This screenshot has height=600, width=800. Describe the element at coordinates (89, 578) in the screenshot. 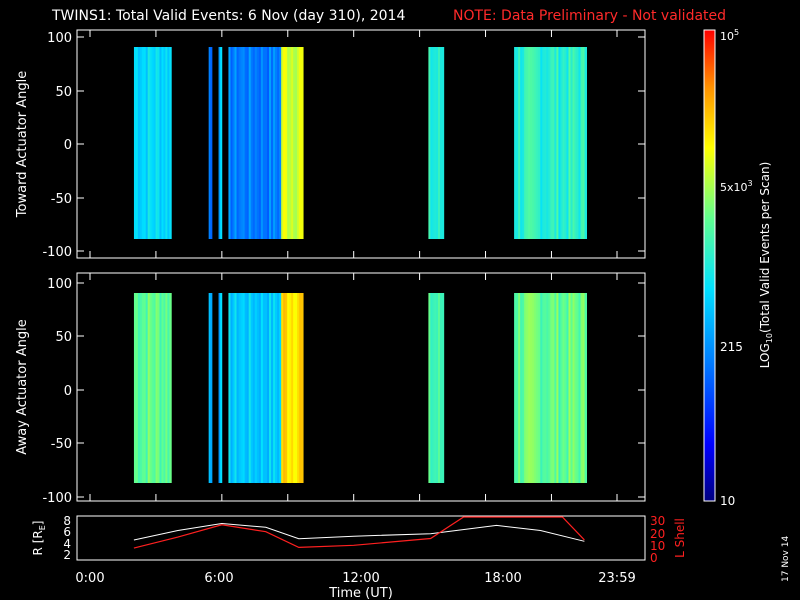

I see `xtick-0000: 0:00` at that location.